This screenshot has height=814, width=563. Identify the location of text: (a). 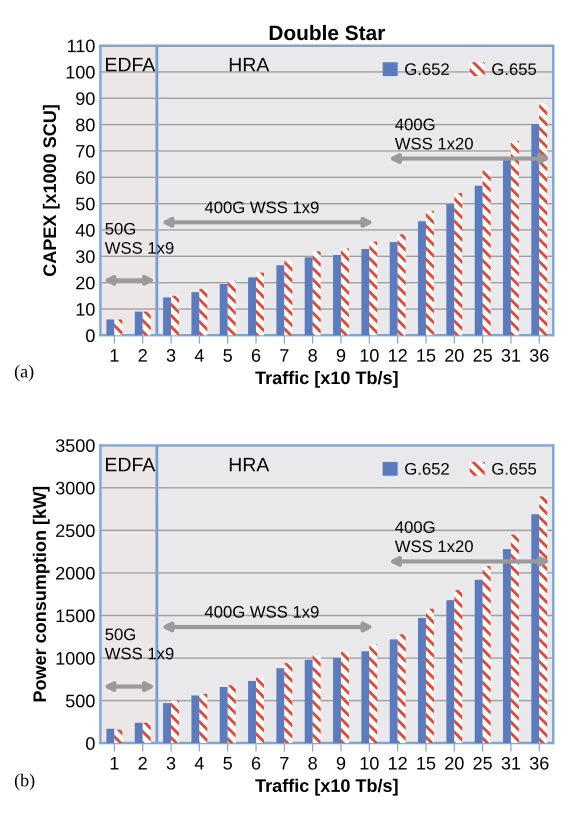
(24, 373).